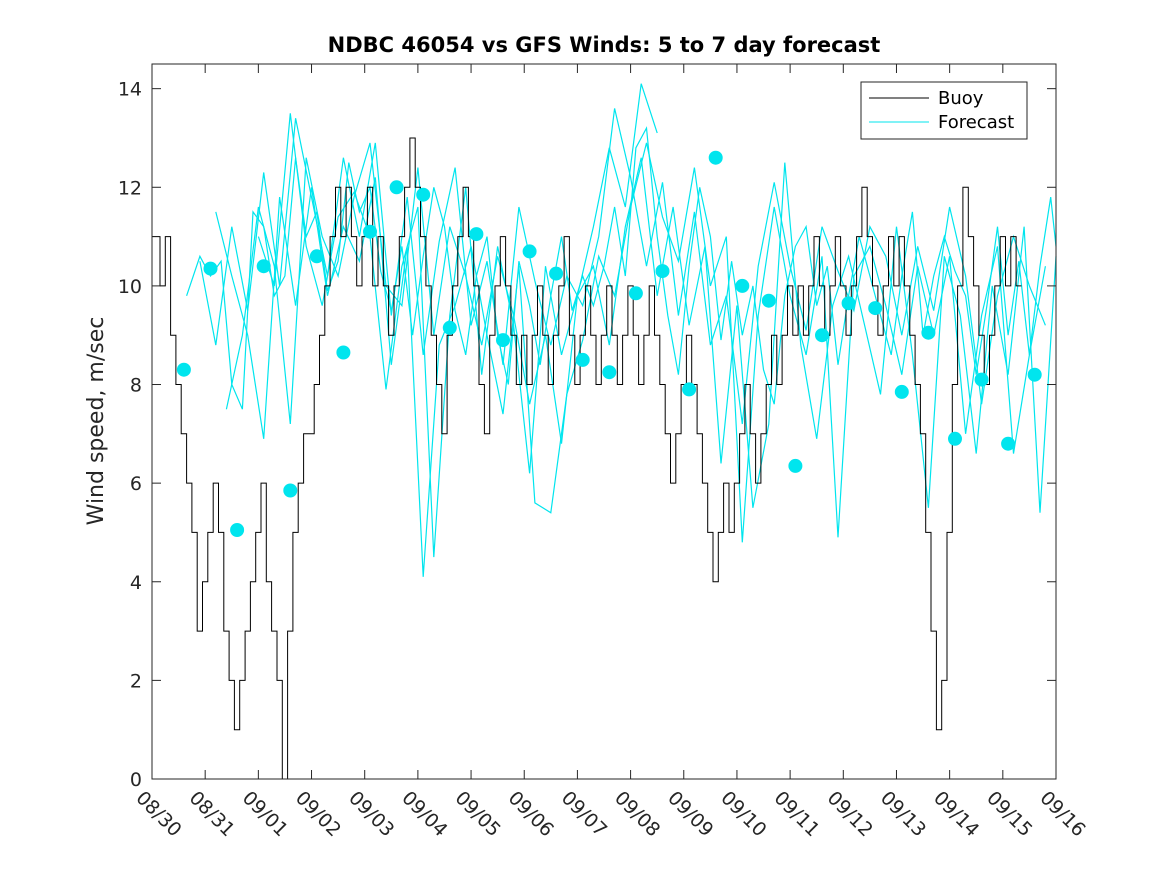  I want to click on legend-buoy-label: Buoy, so click(961, 98).